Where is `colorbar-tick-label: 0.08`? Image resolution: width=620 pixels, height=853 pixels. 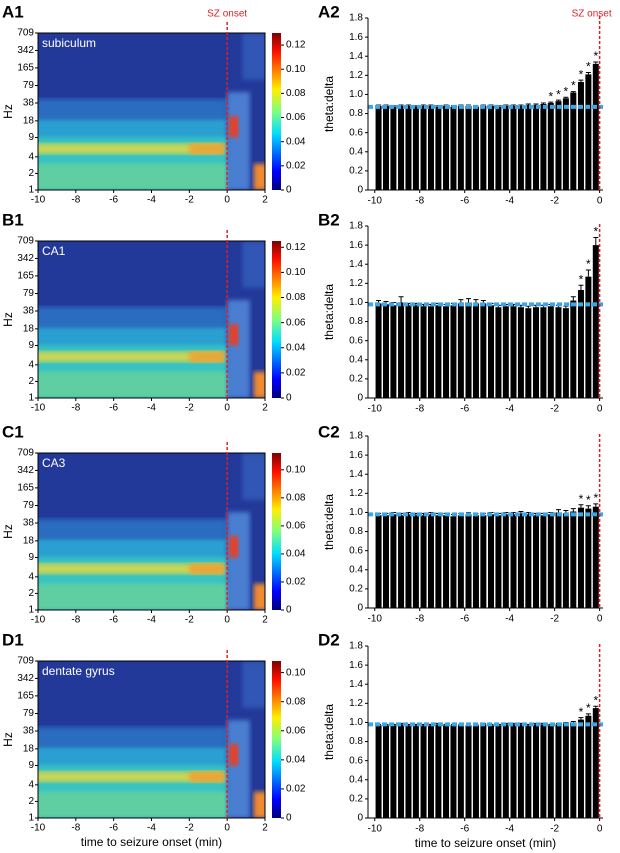
colorbar-tick-label: 0.08 is located at coordinates (296, 497).